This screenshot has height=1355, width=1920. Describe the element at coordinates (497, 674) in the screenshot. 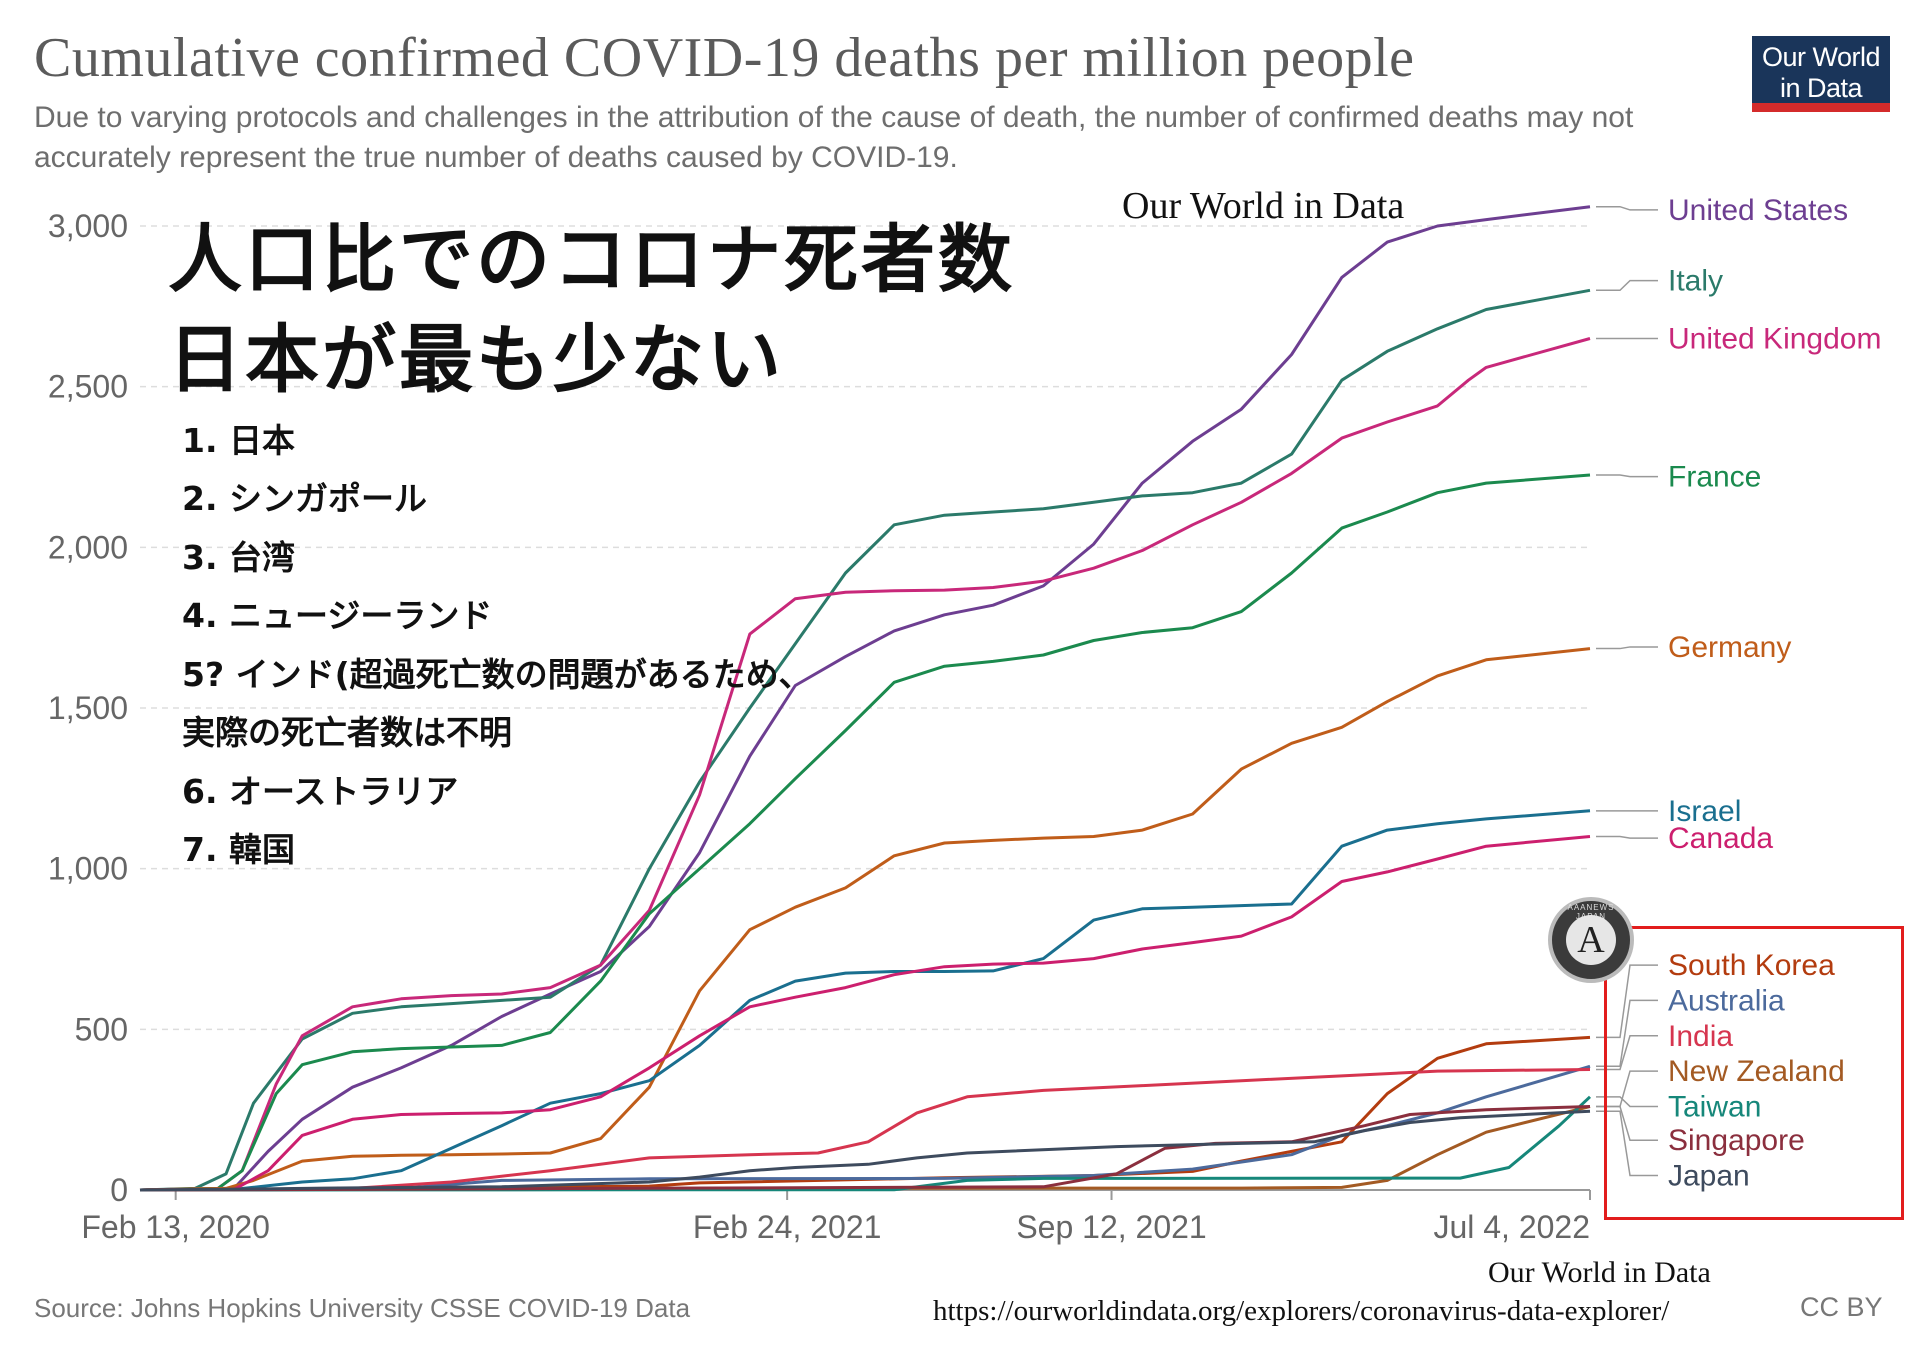

I see `ranking-item: 5? インド(超過死亡数の問題があるため、` at that location.